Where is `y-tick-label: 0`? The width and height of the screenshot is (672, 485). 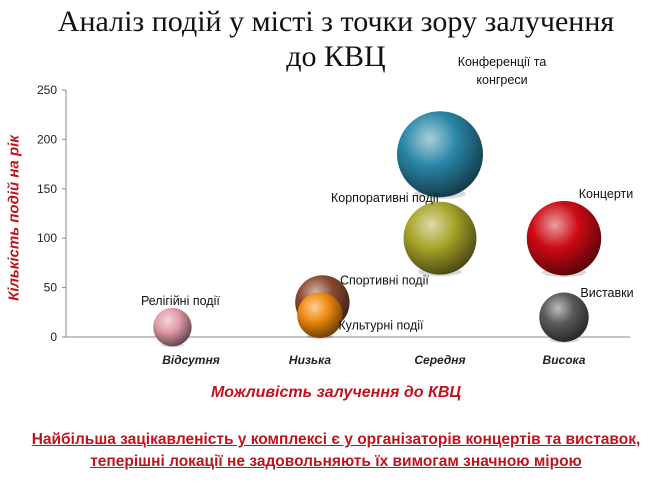 y-tick-label: 0 is located at coordinates (53, 337).